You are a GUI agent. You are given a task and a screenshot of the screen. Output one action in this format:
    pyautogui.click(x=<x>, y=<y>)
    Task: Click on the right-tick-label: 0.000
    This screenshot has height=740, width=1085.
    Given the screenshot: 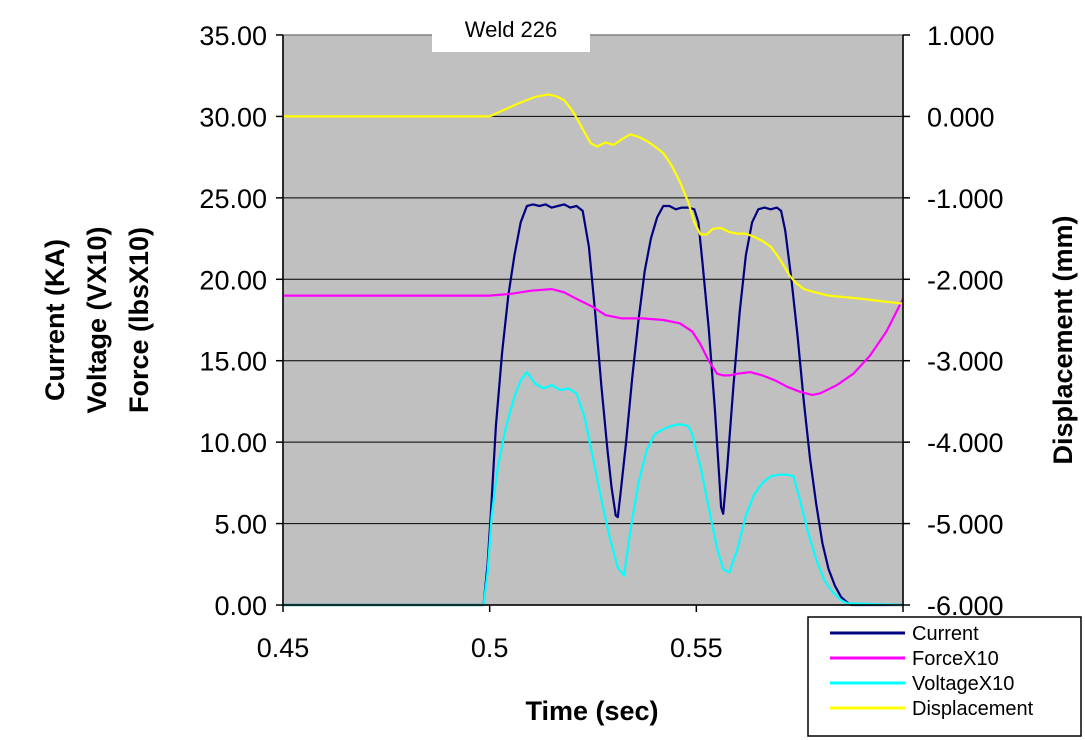 What is the action you would take?
    pyautogui.click(x=961, y=117)
    